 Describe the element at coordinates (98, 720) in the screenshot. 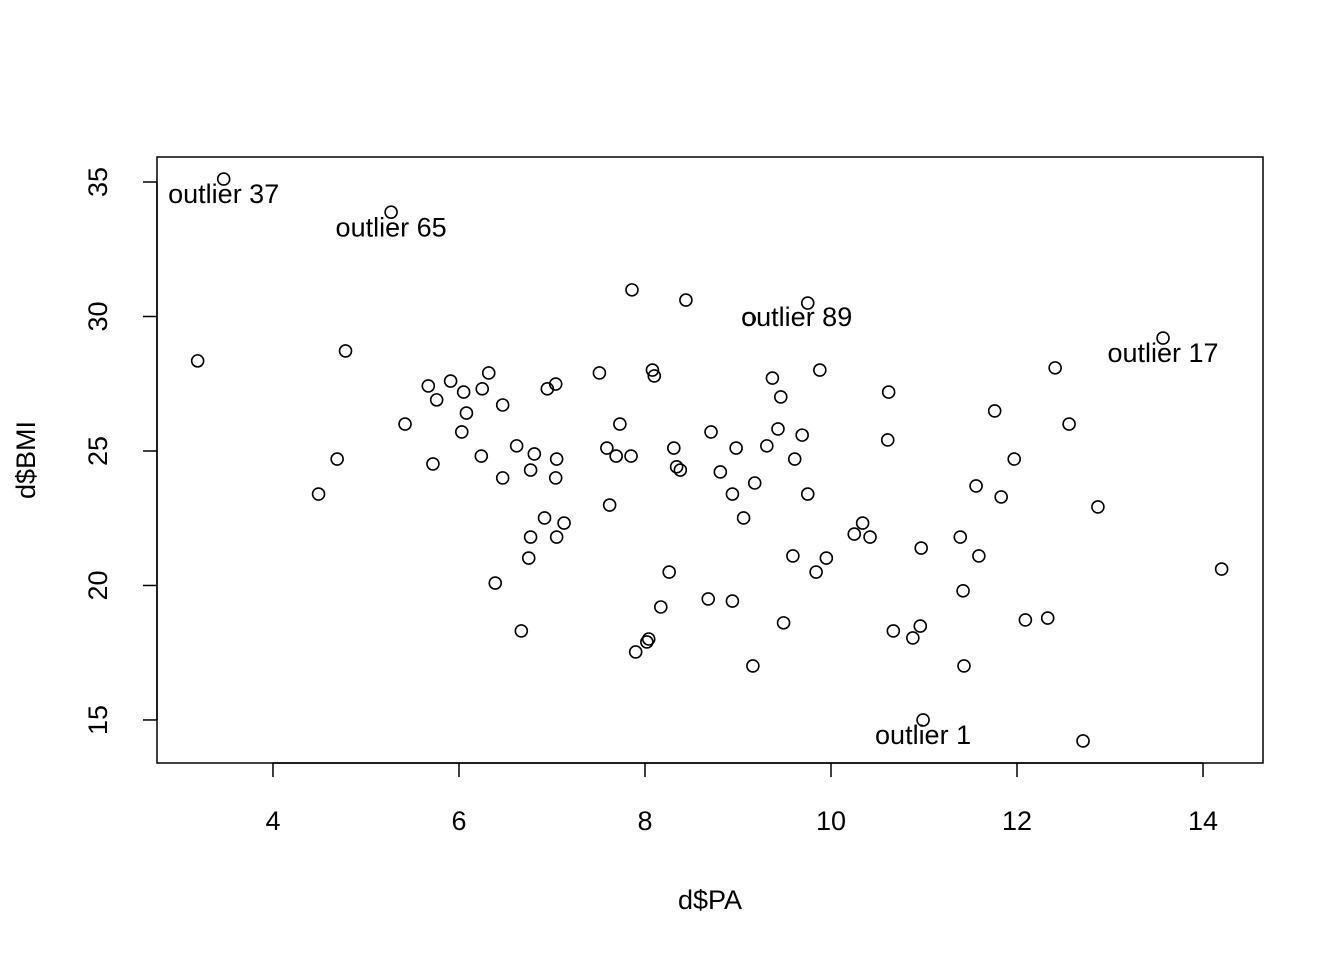

I see `y-tick-label: 15` at that location.